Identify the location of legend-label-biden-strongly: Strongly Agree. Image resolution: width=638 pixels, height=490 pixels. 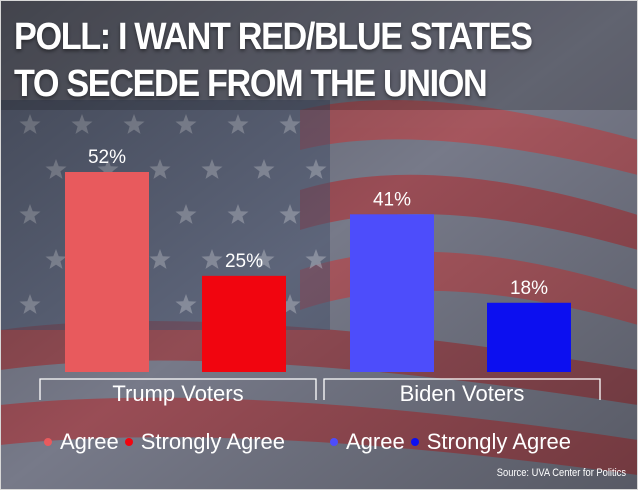
(499, 441).